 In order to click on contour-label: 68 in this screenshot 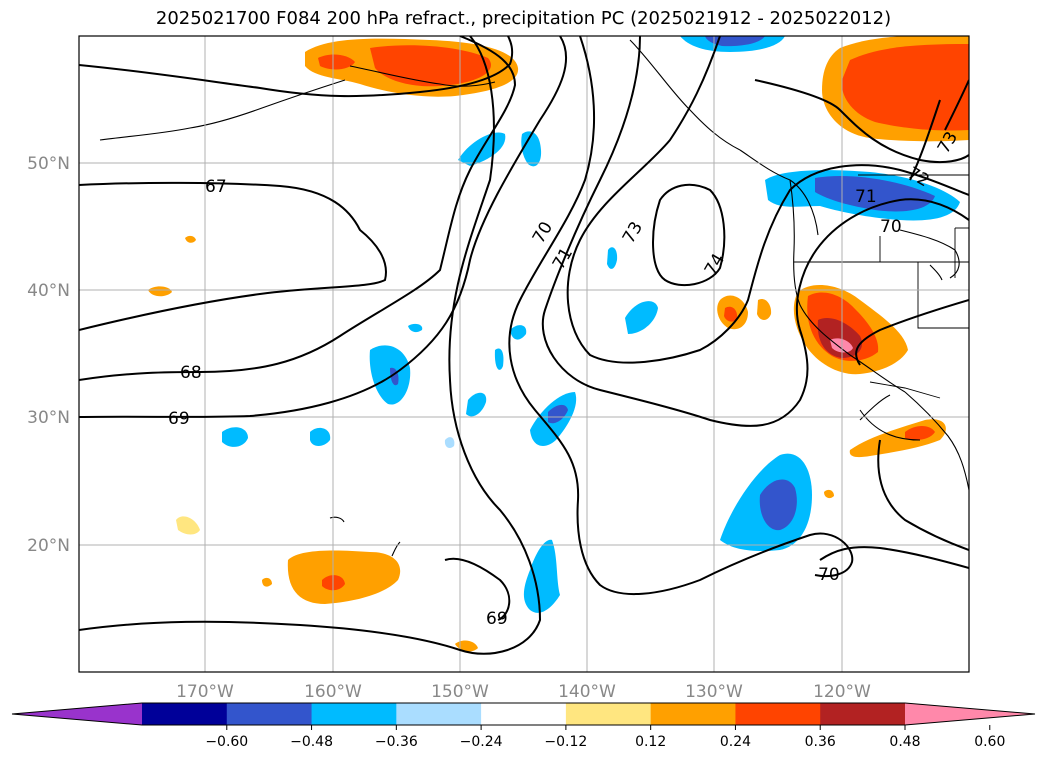, I will do `click(191, 373)`.